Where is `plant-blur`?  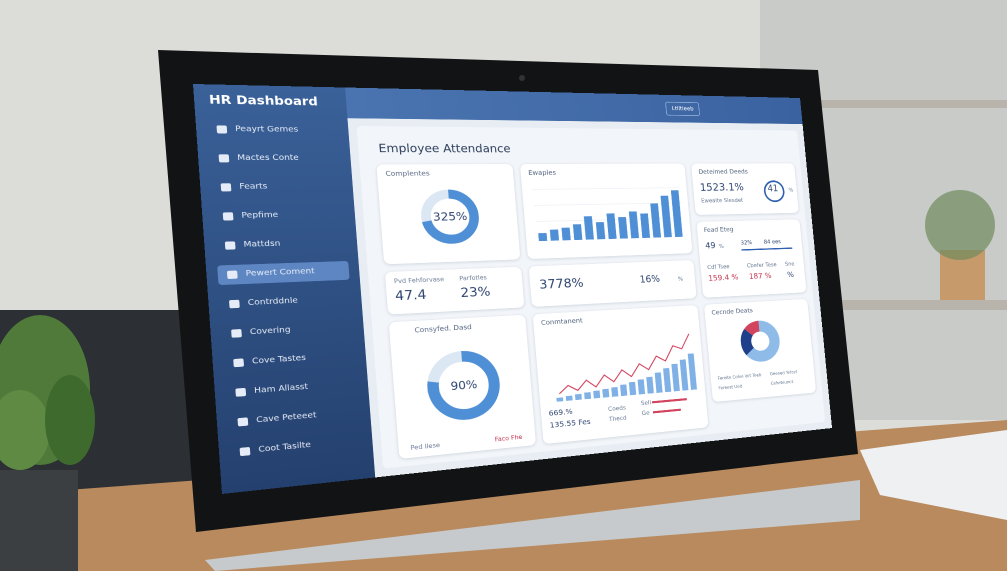 plant-blur is located at coordinates (960, 225).